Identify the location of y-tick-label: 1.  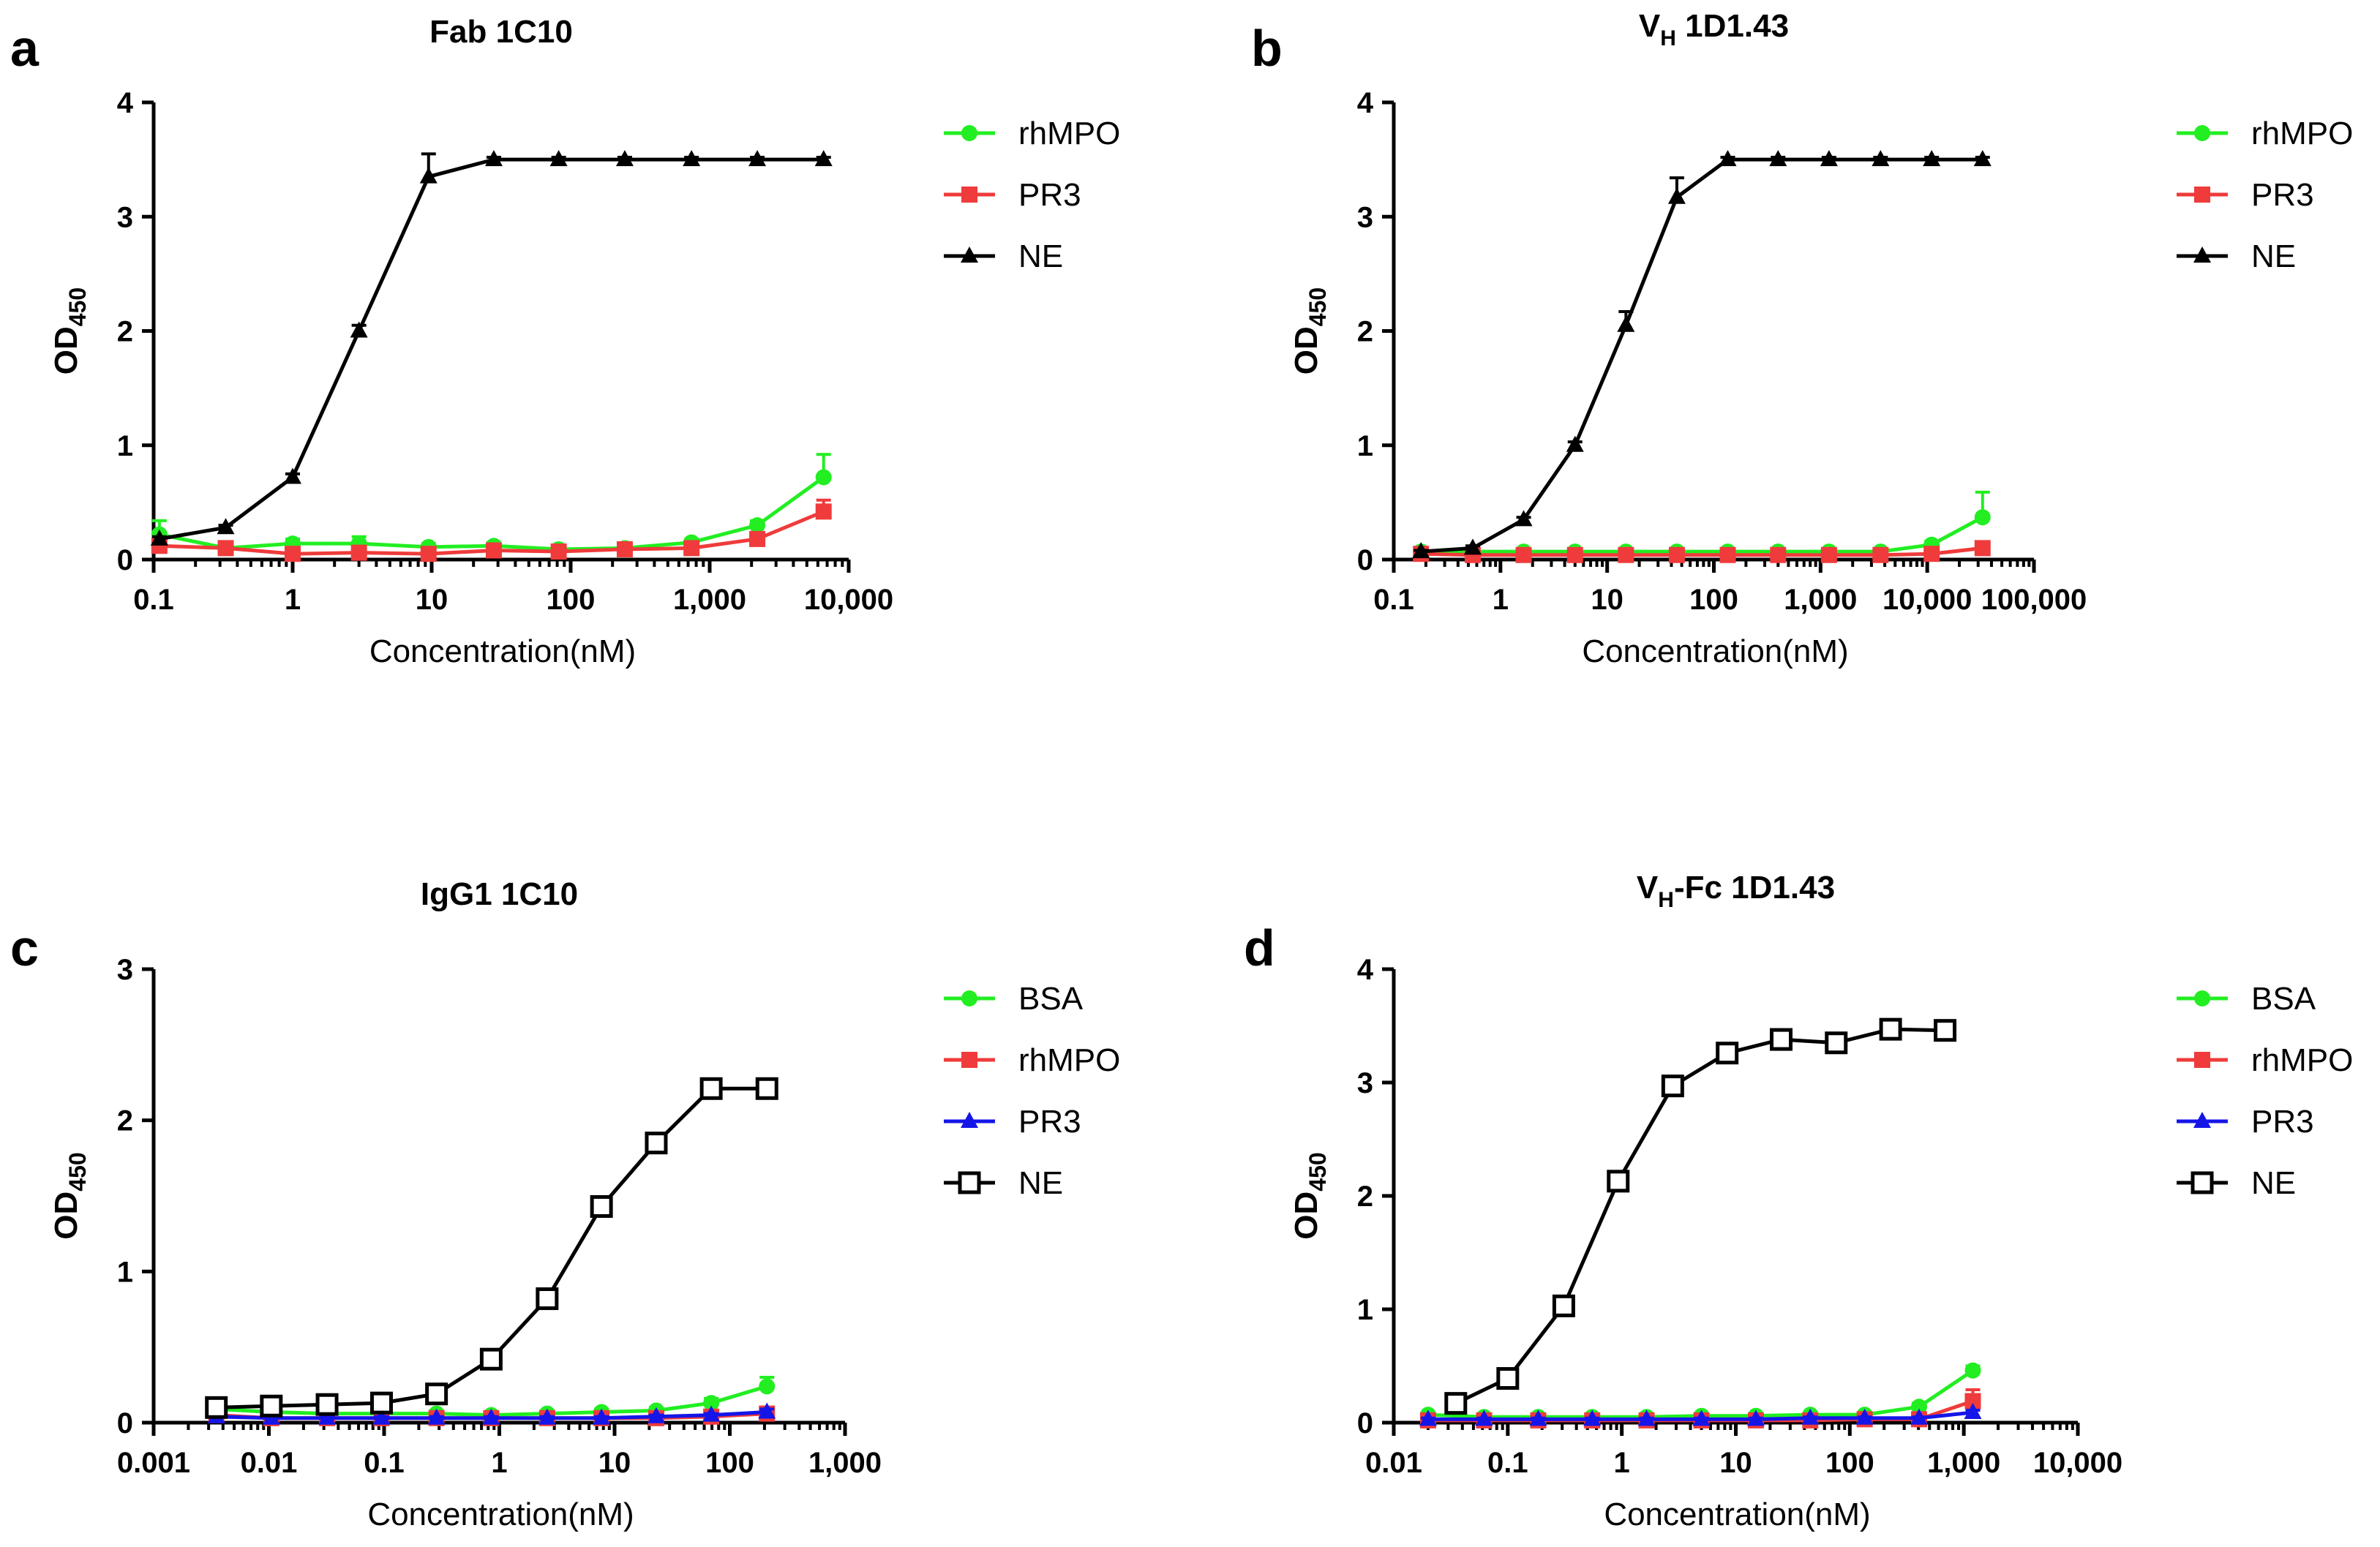
(1365, 1310).